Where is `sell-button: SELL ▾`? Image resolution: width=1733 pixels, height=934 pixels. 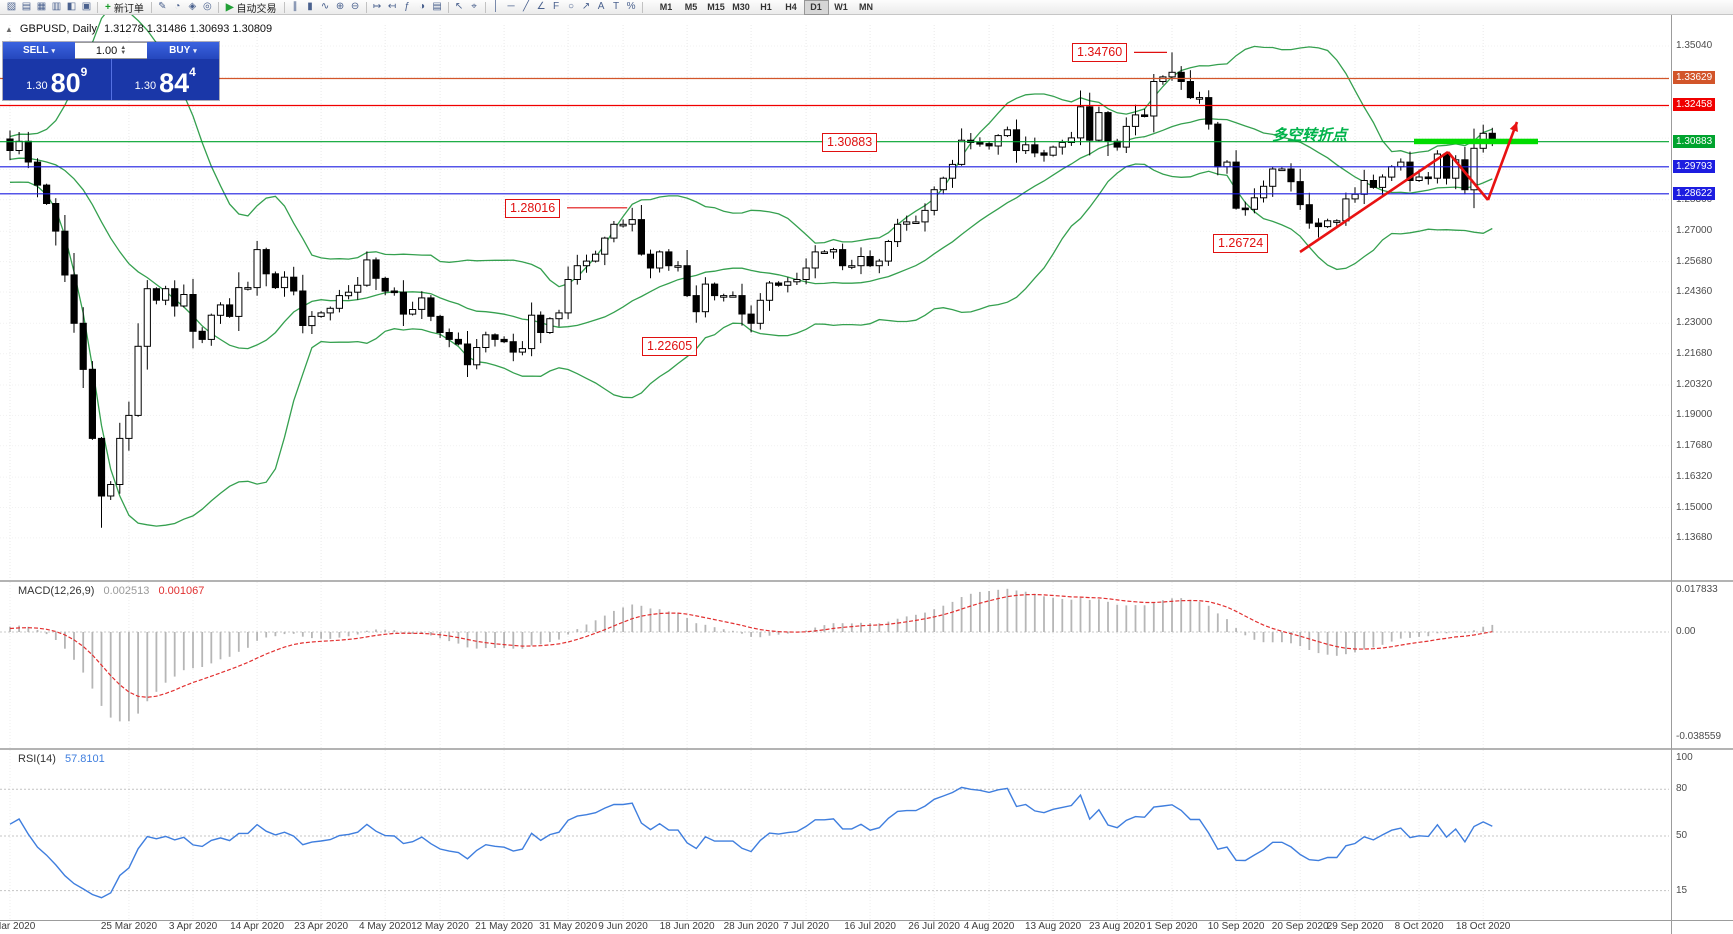
sell-button: SELL ▾ is located at coordinates (39, 50).